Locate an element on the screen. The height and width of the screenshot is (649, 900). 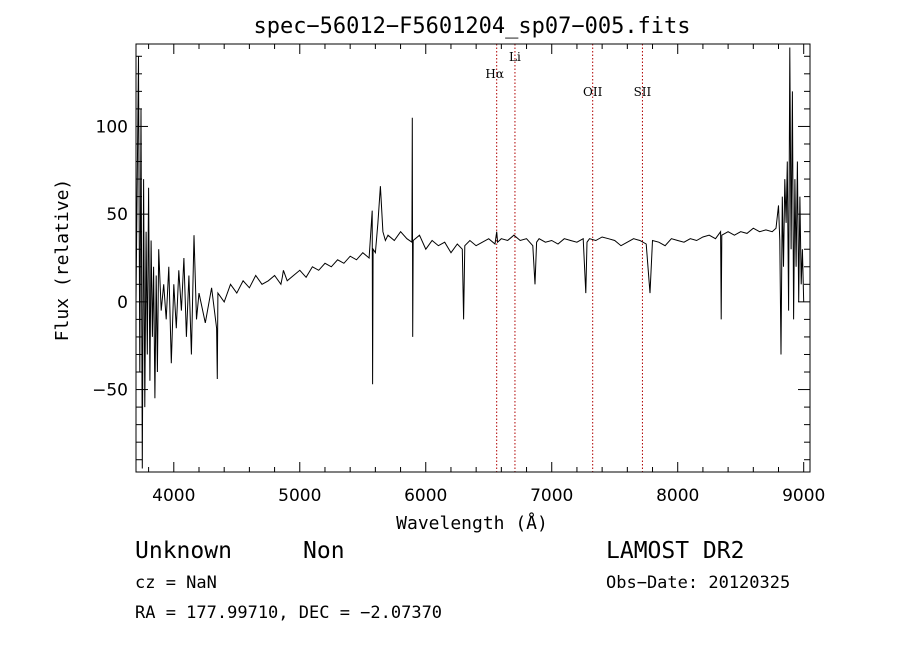
y-tick-label-2: 50 is located at coordinates (117, 215).